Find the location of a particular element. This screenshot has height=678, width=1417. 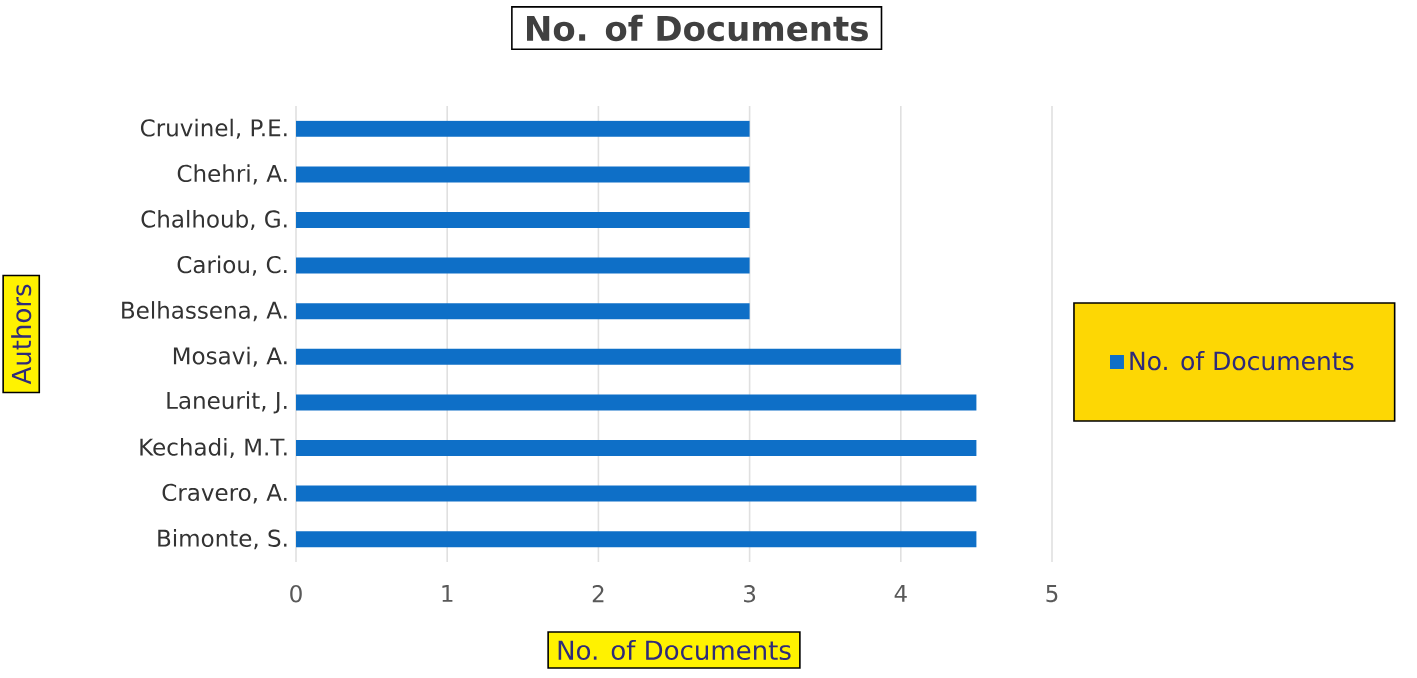

x-axis-title: No. of Documents is located at coordinates (674, 650).